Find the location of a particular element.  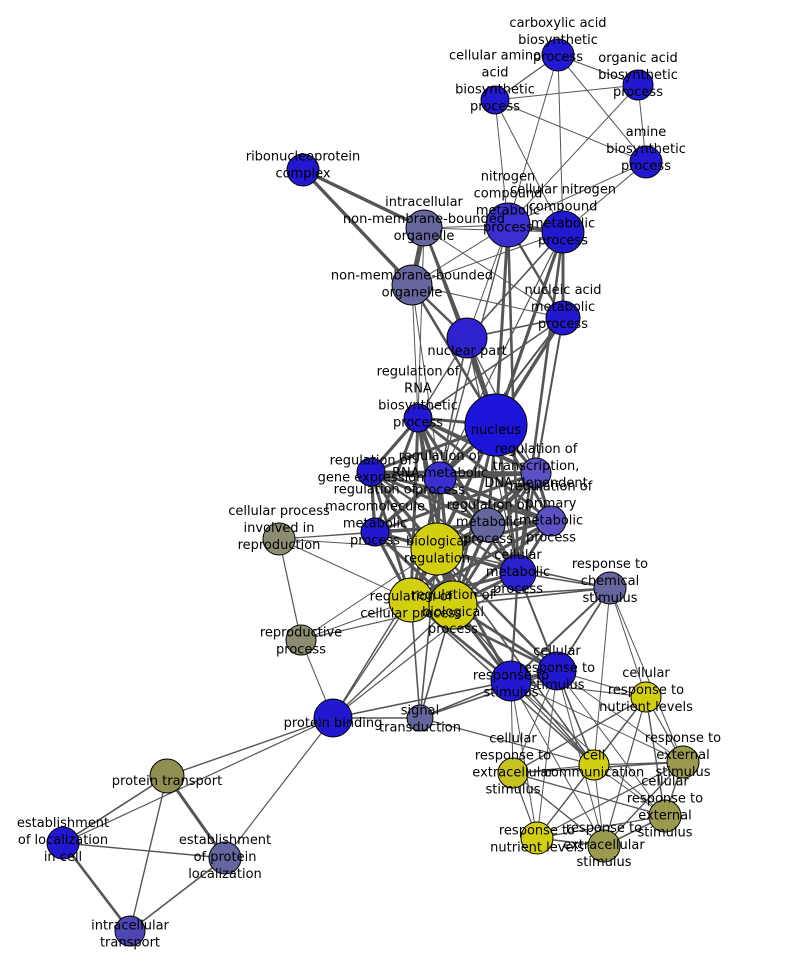

node-label-regulation-of-primary-metabolic-process: regulation of primary metabolic process is located at coordinates (551, 512).